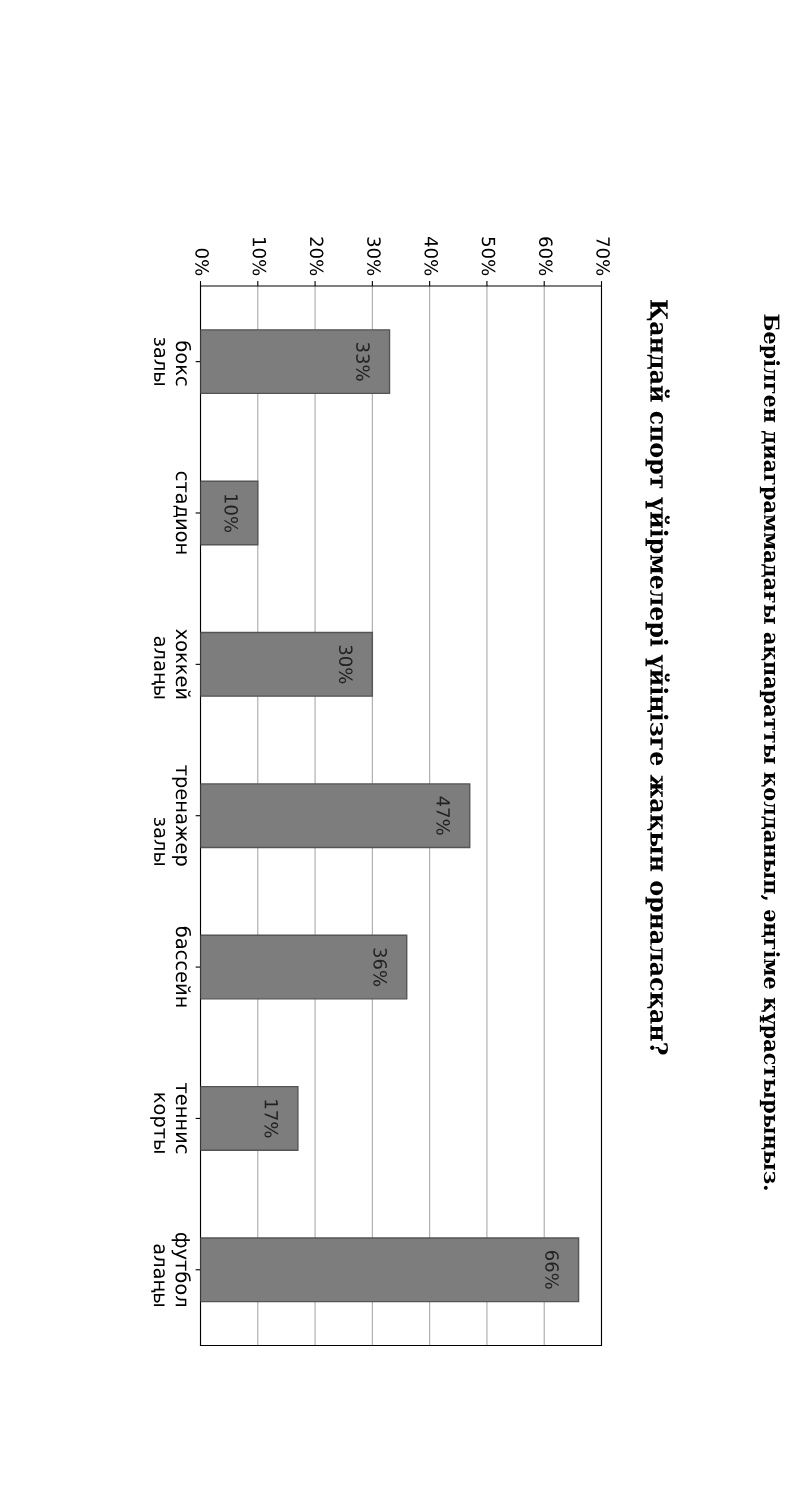 Image resolution: width=802 pixels, height=1505 pixels. Describe the element at coordinates (168, 1118) in the screenshot. I see `y-tick-label: теннис корты` at that location.